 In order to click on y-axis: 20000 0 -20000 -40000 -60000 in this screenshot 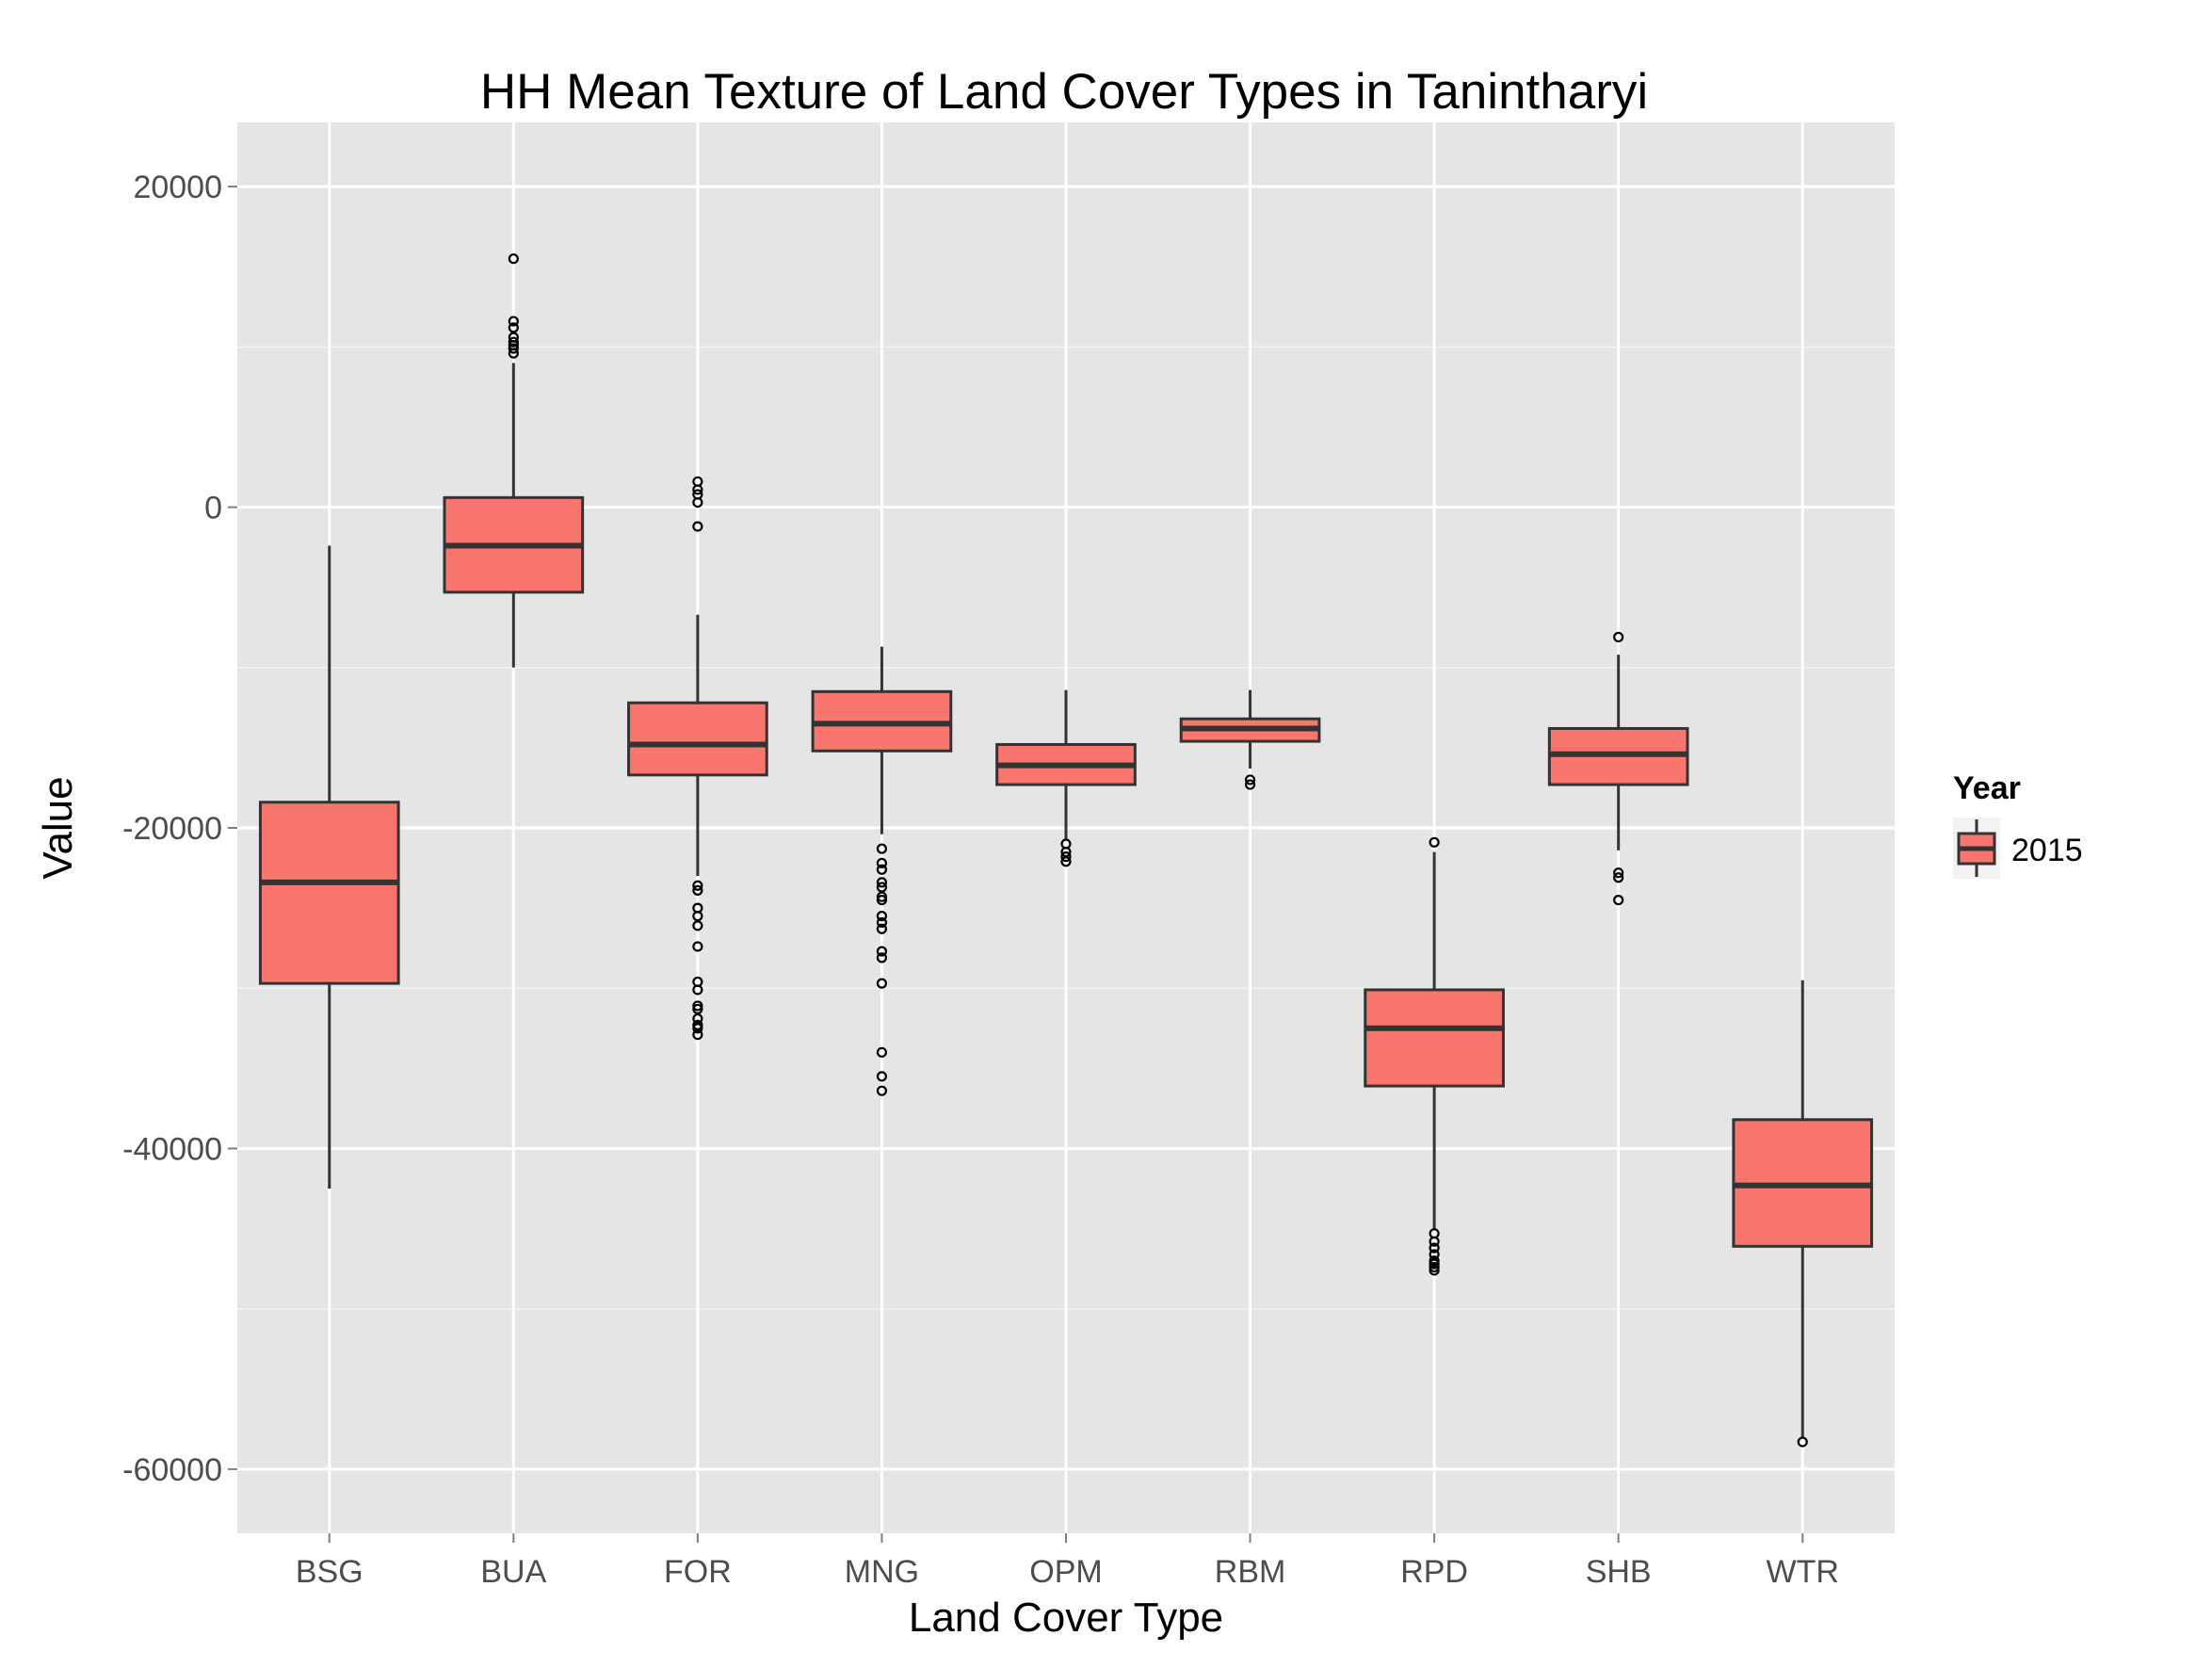, I will do `click(179, 829)`.